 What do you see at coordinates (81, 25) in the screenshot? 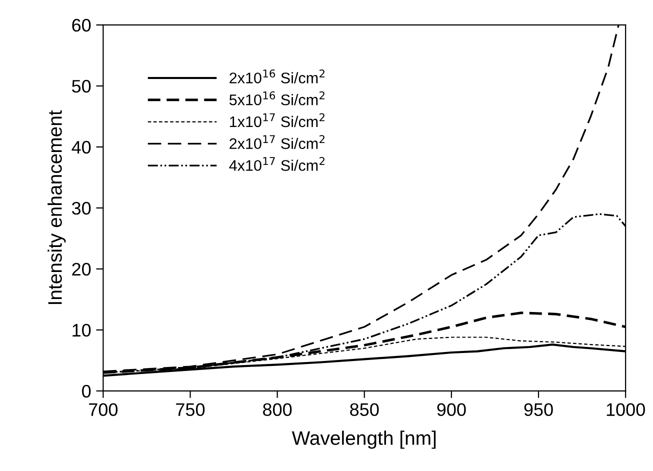
I see `y-tick-label: 60` at bounding box center [81, 25].